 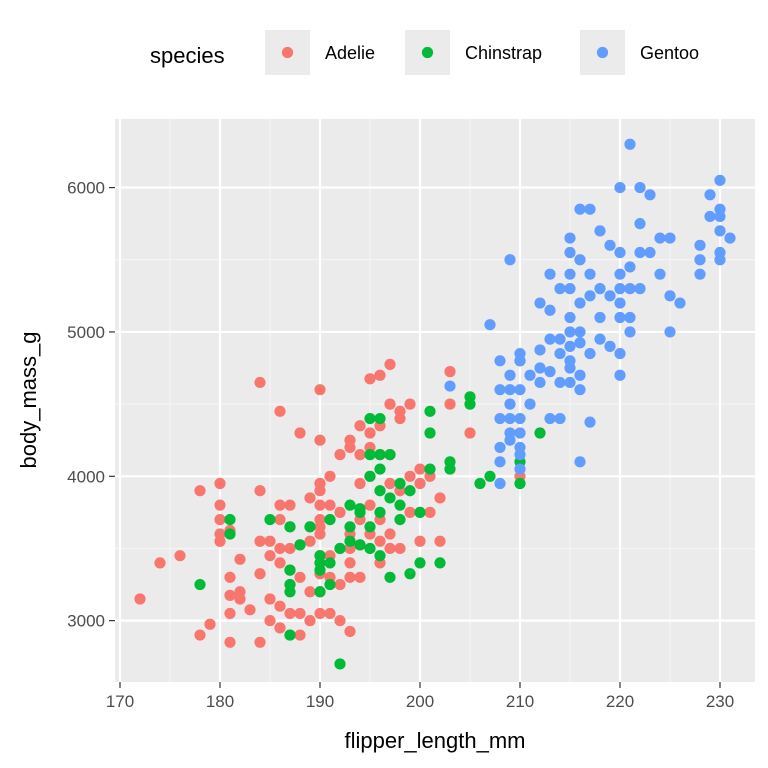 I want to click on y-axis: 3000 4000 5000 6000, so click(x=91, y=405).